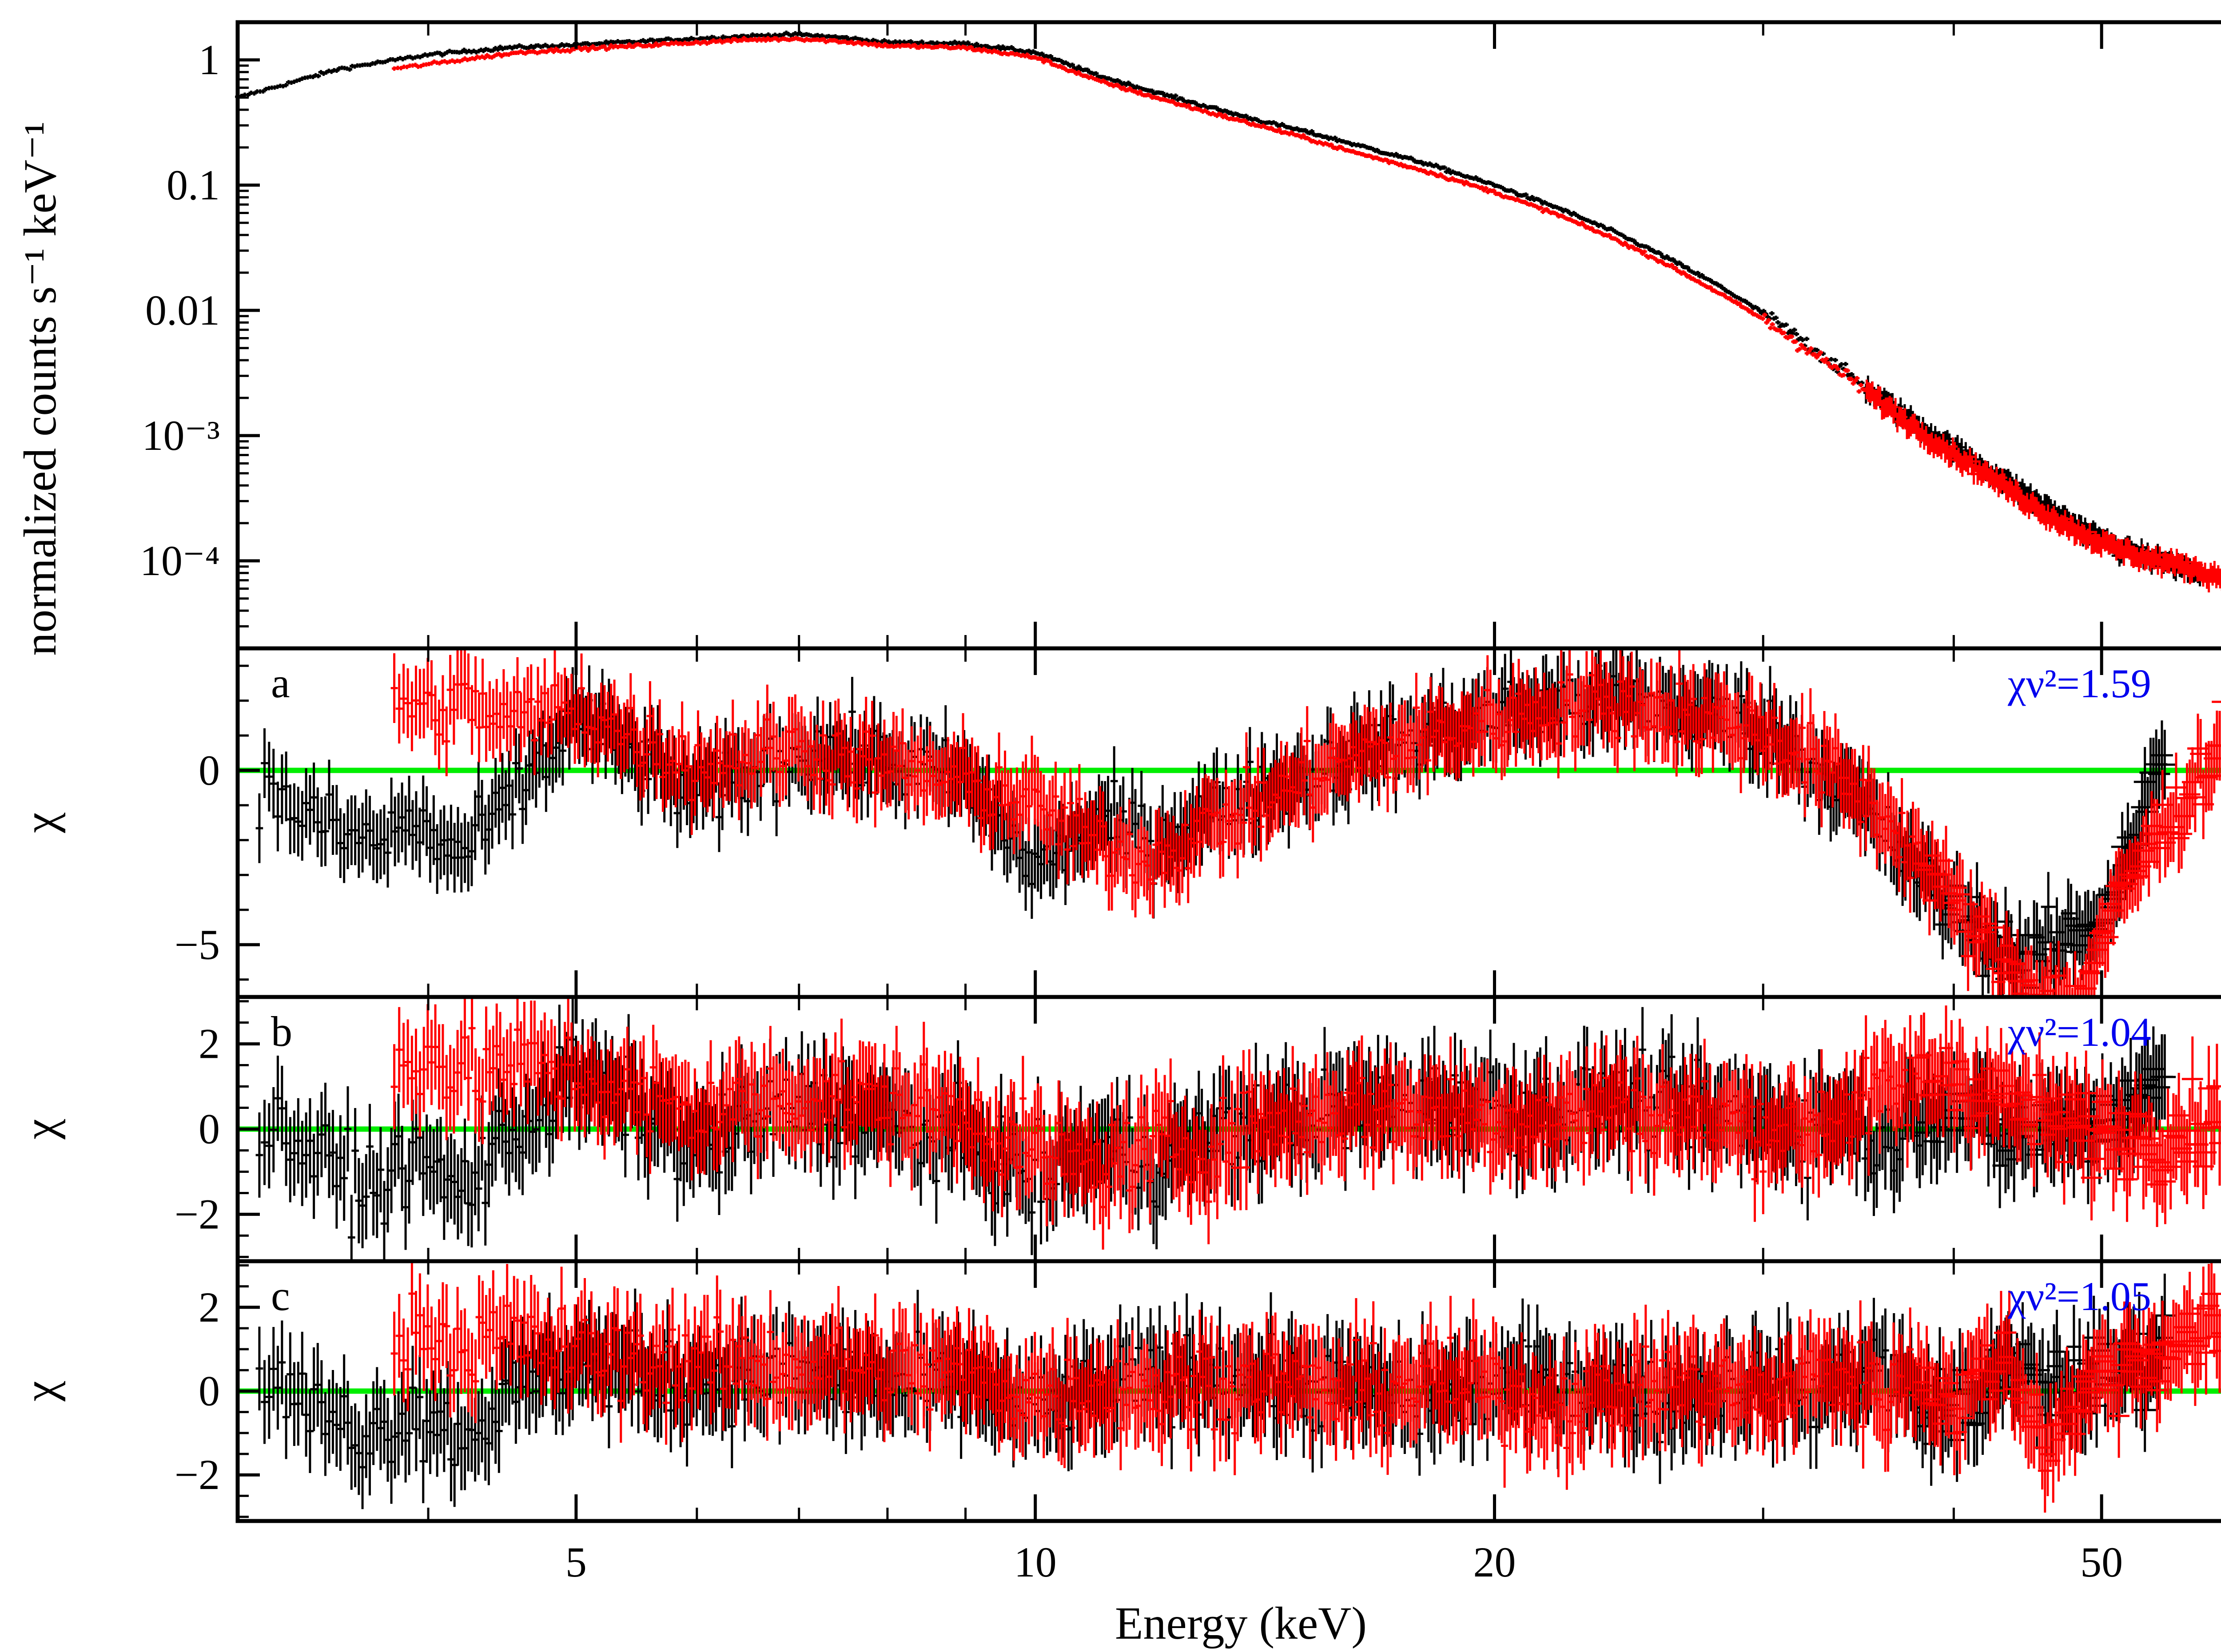 The width and height of the screenshot is (2221, 1652). I want to click on y-tick-label: 10⁻³, so click(181, 435).